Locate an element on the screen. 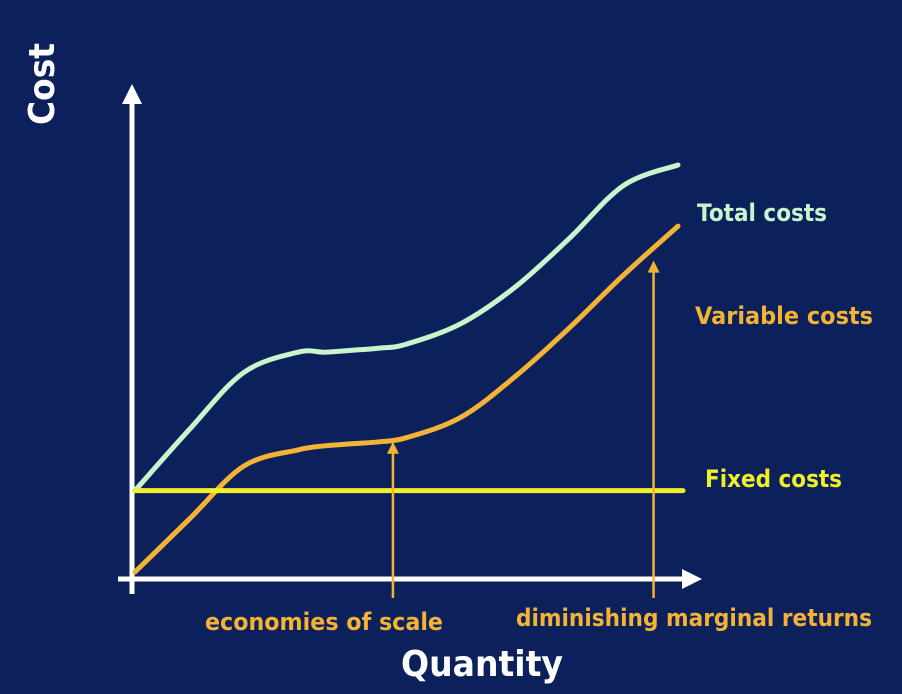  y-axis-arrow-icon is located at coordinates (132, 94).